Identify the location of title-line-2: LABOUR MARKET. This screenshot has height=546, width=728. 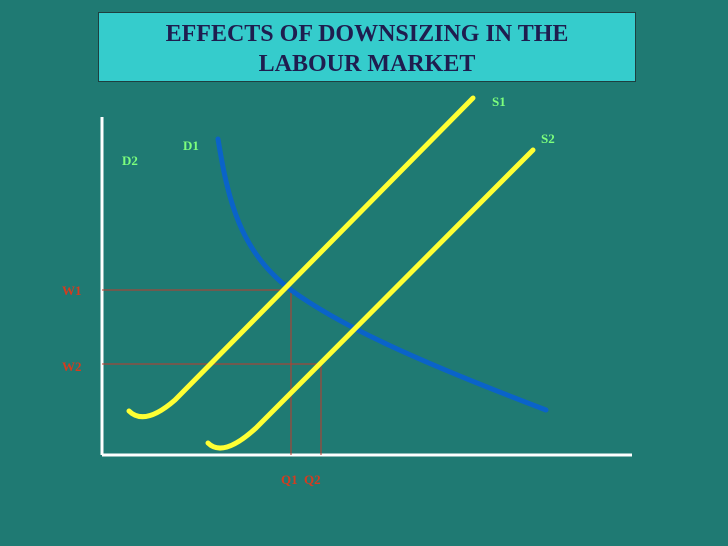
(367, 64).